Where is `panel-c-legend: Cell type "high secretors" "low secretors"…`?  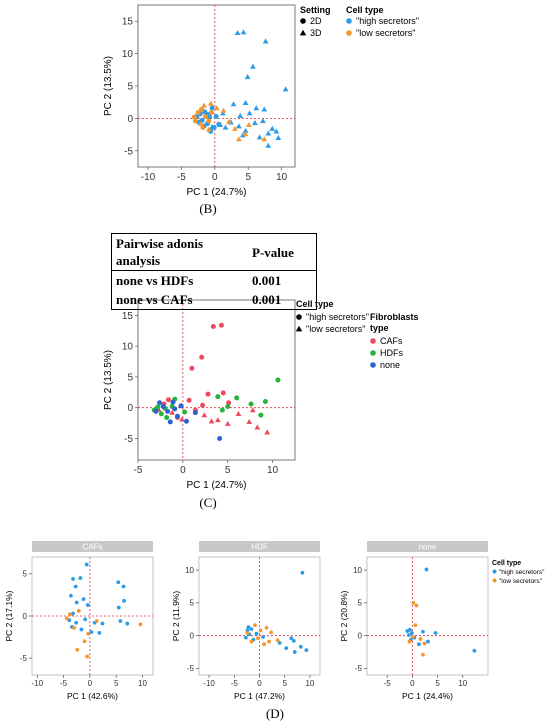 panel-c-legend: Cell type "high secretors" "low secretors"… is located at coordinates (357, 334).